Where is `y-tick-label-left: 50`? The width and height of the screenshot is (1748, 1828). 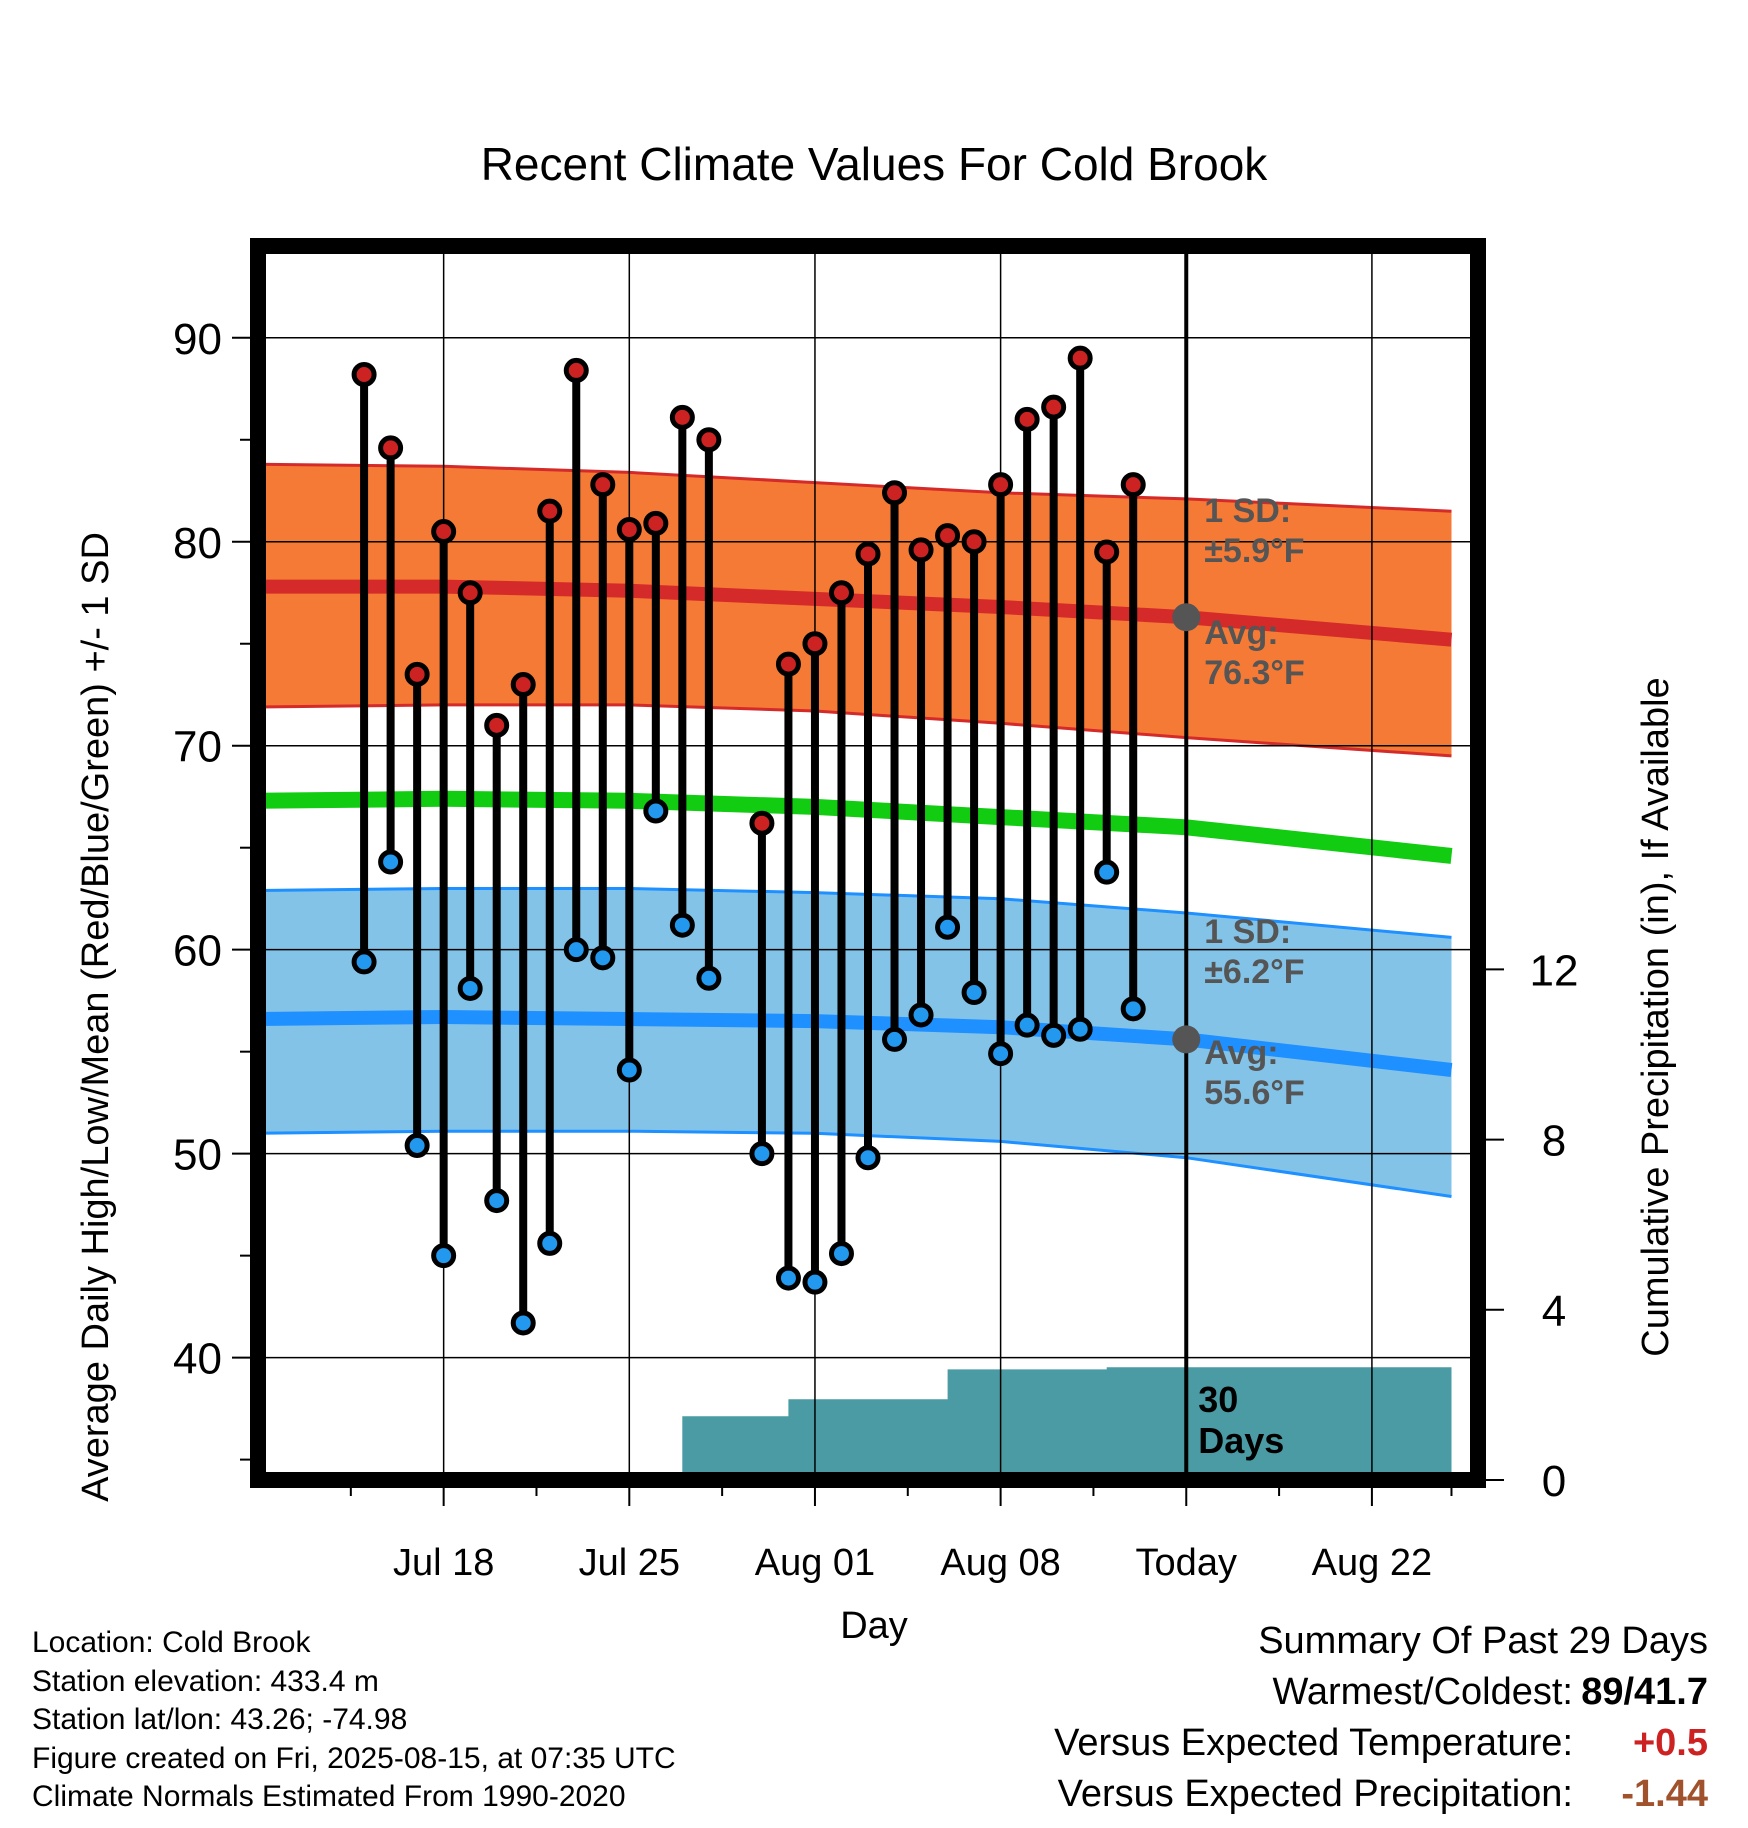 y-tick-label-left: 50 is located at coordinates (197, 1155).